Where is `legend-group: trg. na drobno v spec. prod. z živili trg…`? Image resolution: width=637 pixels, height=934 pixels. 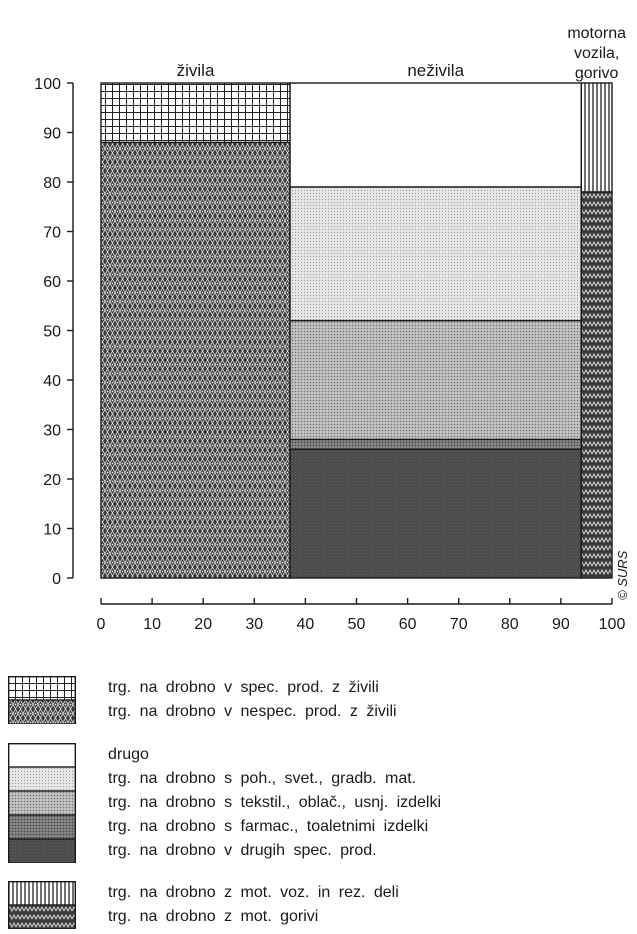 legend-group: trg. na drobno v spec. prod. z živili trg… is located at coordinates (202, 700).